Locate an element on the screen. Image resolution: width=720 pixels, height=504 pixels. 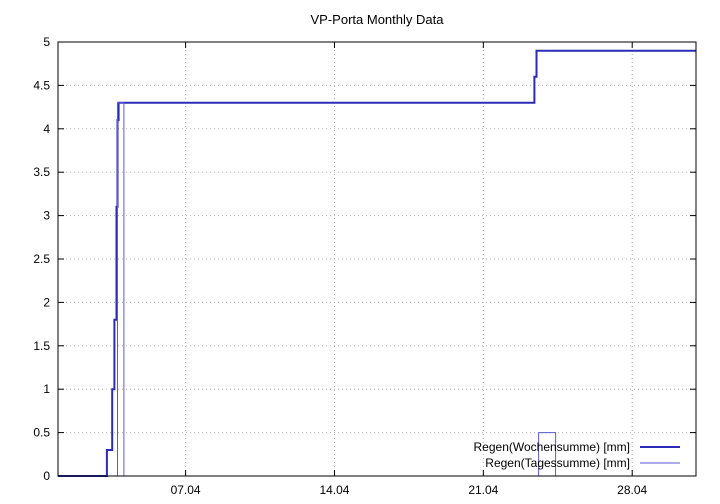
y-tick-label: 2 is located at coordinates (46, 302).